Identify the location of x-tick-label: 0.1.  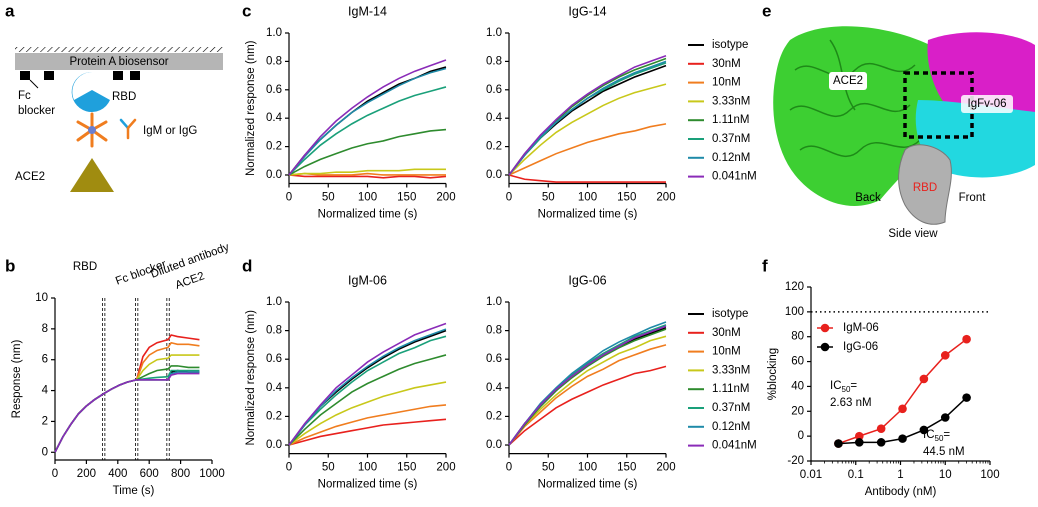
(856, 475).